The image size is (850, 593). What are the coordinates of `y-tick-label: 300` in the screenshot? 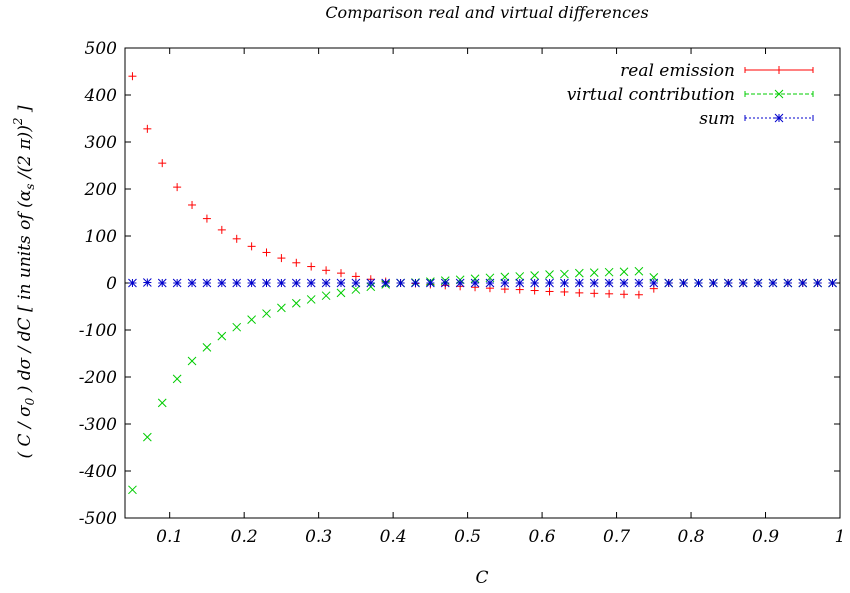 It's located at (101, 143).